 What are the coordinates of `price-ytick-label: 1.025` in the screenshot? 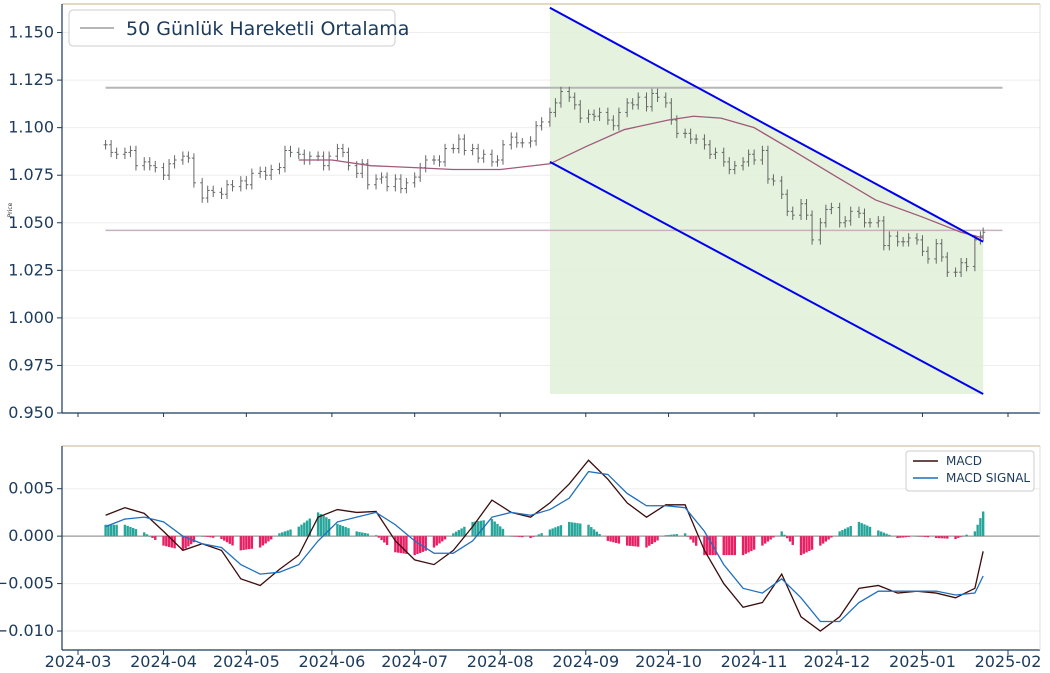 It's located at (31, 269).